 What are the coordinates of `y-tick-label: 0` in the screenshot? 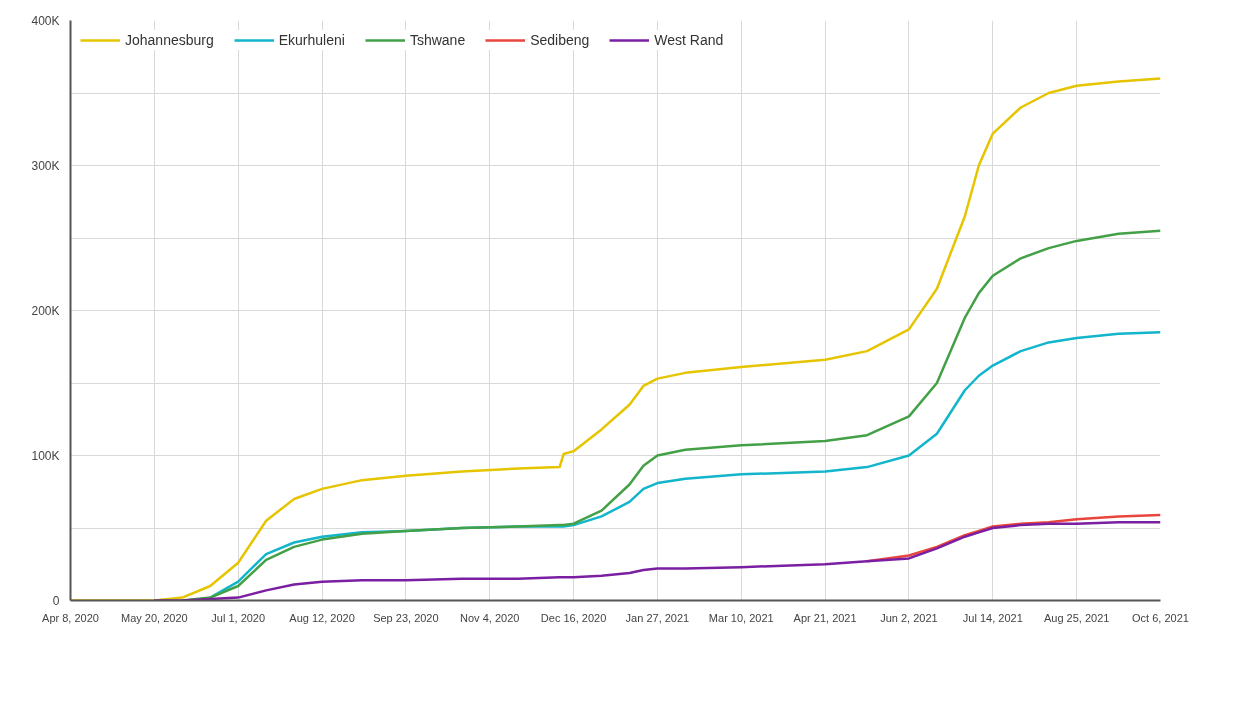 It's located at (56, 600).